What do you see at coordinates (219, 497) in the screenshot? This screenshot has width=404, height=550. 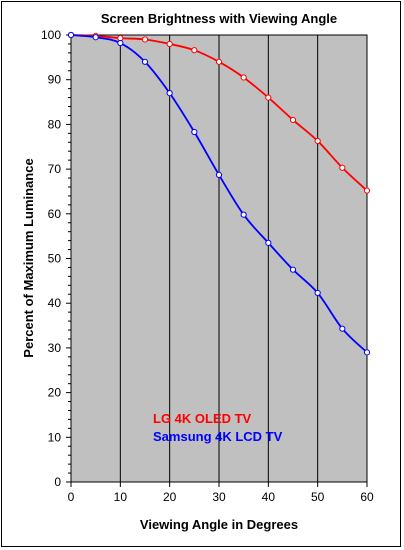 I see `x-tick-label: 30` at bounding box center [219, 497].